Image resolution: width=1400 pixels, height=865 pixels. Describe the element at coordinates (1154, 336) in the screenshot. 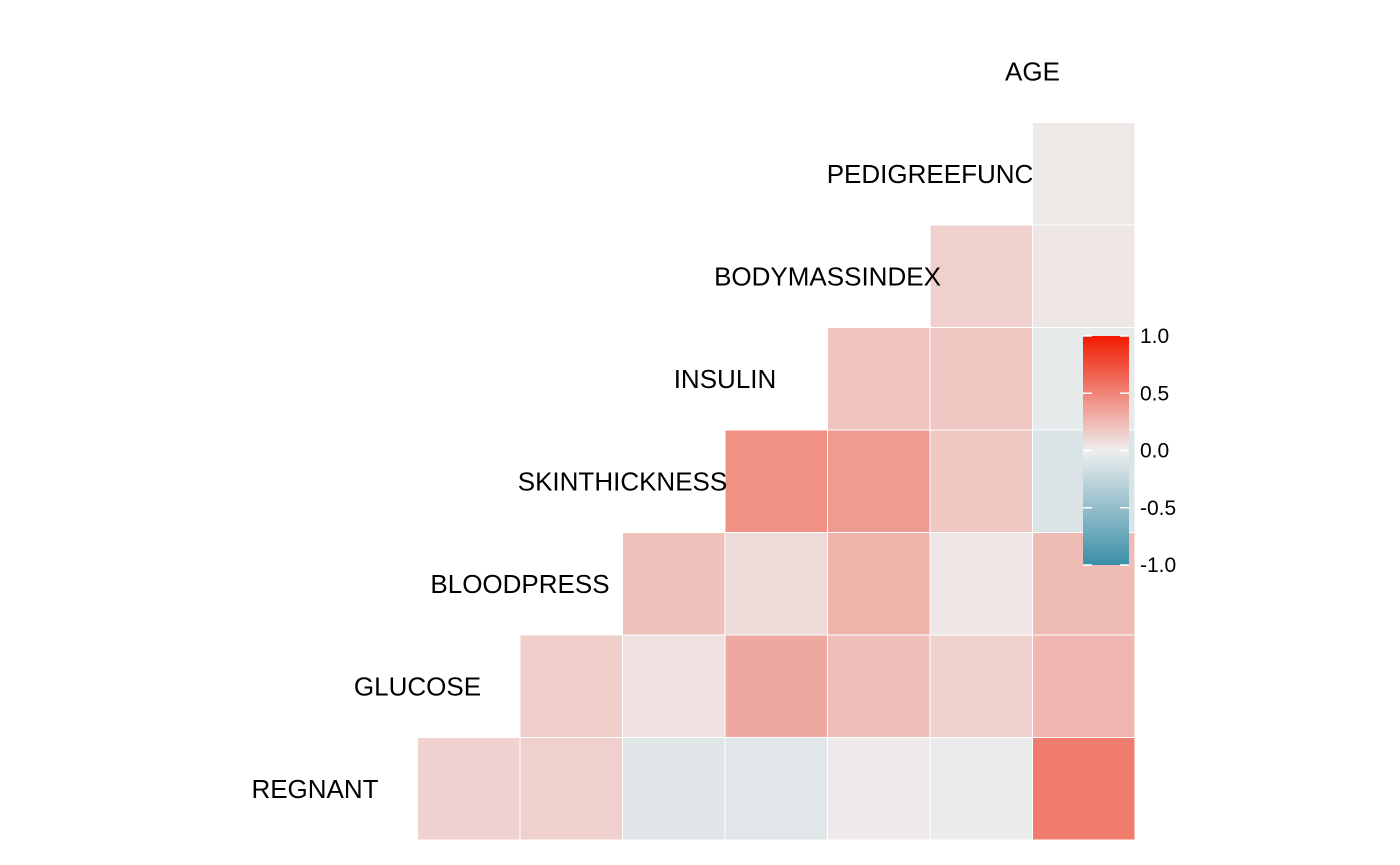

I see `legend-tick-label: 1.0` at that location.